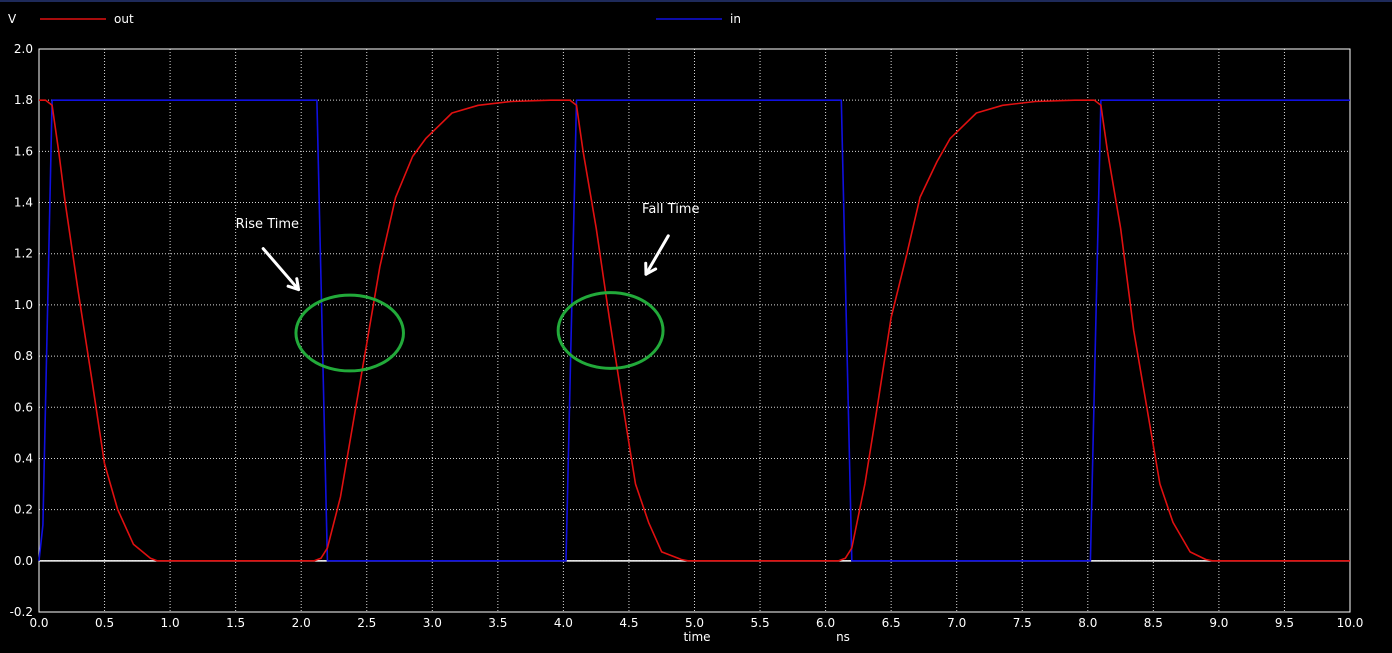 Image resolution: width=1392 pixels, height=653 pixels. Describe the element at coordinates (23, 305) in the screenshot. I see `y-tick-label-5: 1.0` at that location.